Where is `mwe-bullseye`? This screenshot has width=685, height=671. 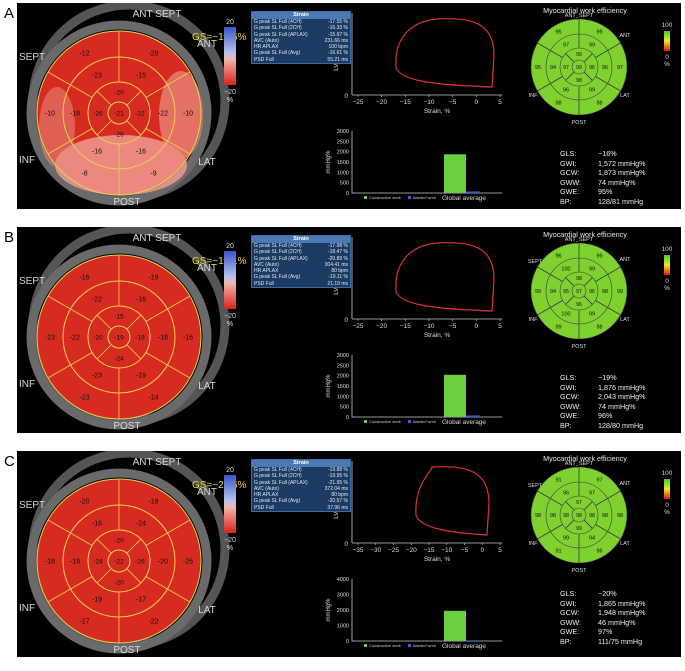 mwe-bullseye is located at coordinates (579, 67).